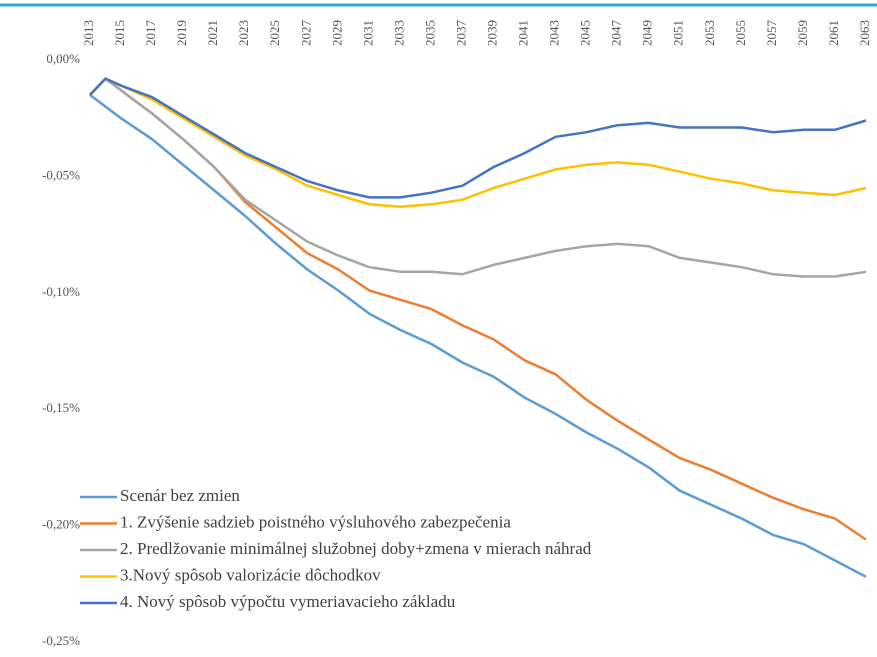  What do you see at coordinates (61, 524) in the screenshot?
I see `y-tick-label: -0,20%` at bounding box center [61, 524].